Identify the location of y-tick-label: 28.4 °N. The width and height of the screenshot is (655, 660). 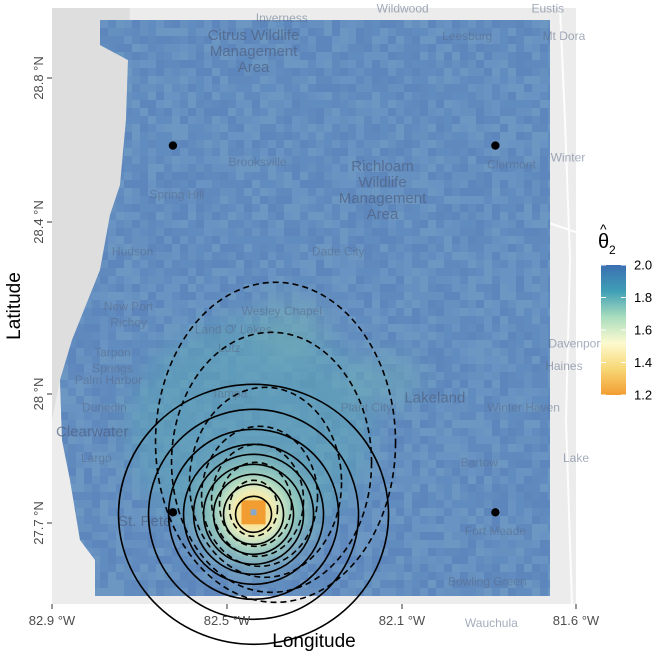
(38, 222).